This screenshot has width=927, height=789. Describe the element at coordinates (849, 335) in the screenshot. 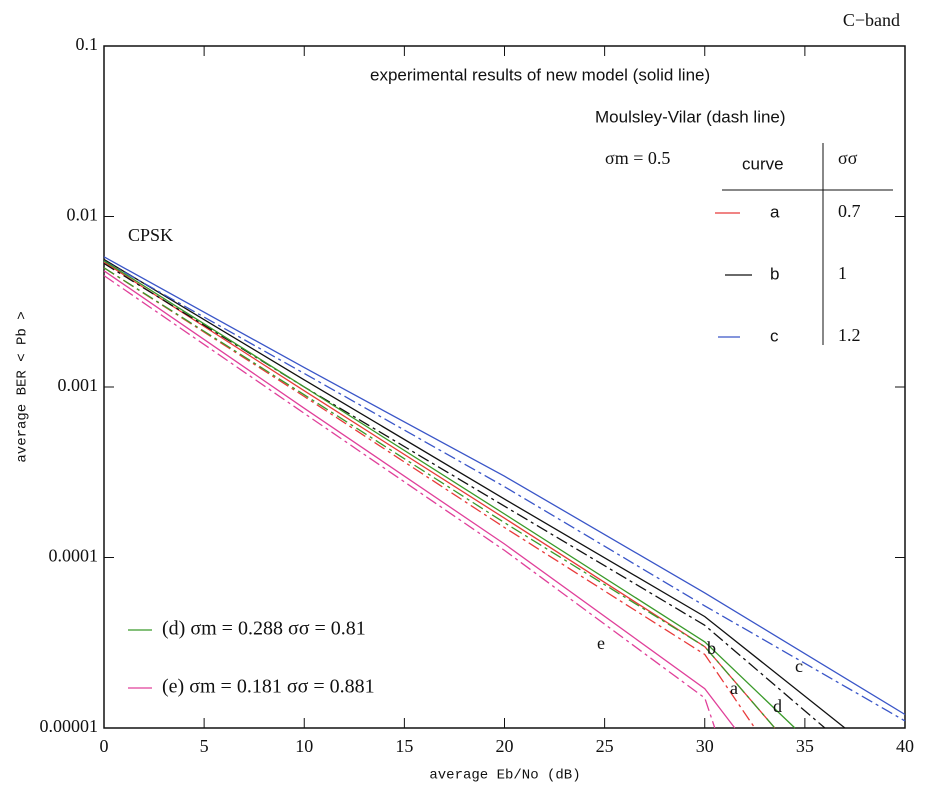

I see `legend-sigma: 1.2` at that location.